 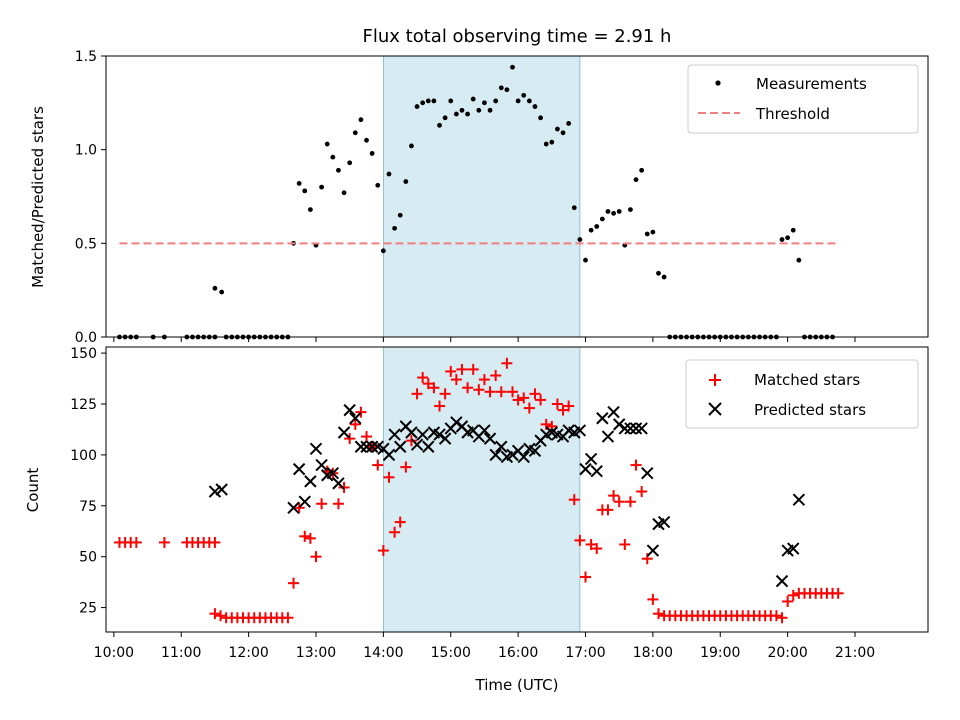 I want to click on bottom-panel-y-axis-label: Count, so click(x=33, y=490).